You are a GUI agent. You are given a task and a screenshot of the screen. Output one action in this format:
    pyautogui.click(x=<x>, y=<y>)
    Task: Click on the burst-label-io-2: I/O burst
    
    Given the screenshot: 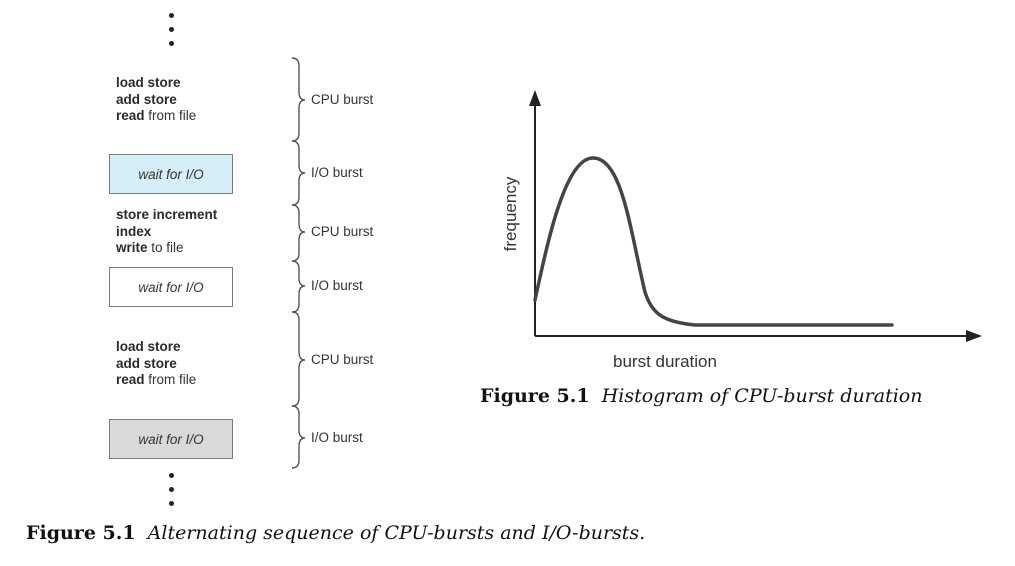 What is the action you would take?
    pyautogui.click(x=337, y=285)
    